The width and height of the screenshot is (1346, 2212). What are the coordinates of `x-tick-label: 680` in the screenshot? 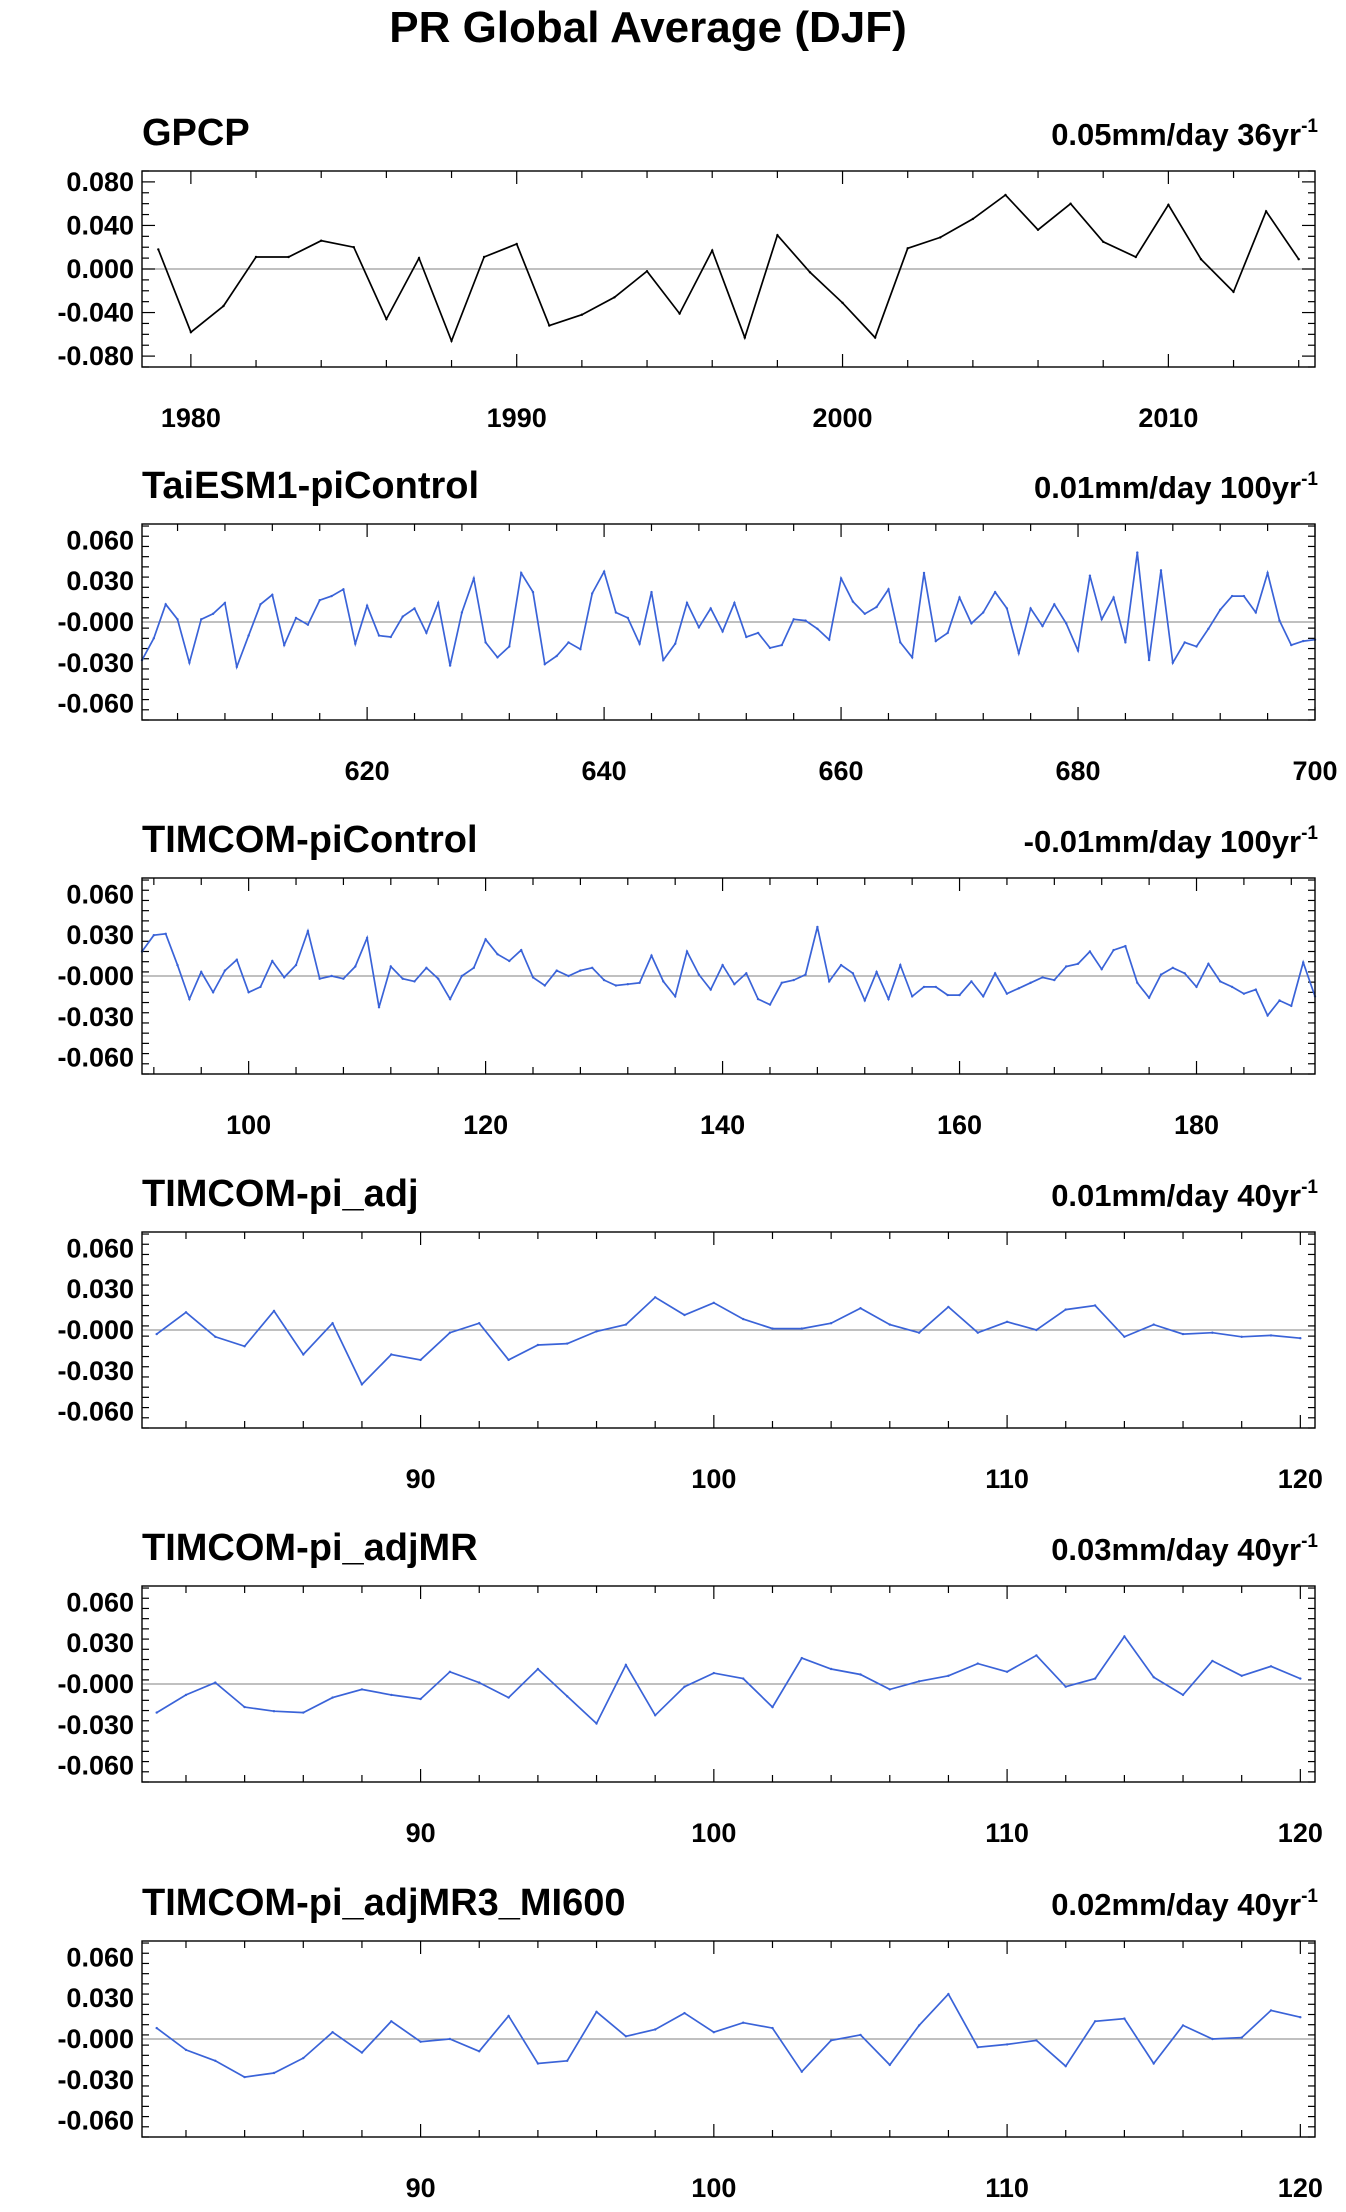 It's located at (1077, 771).